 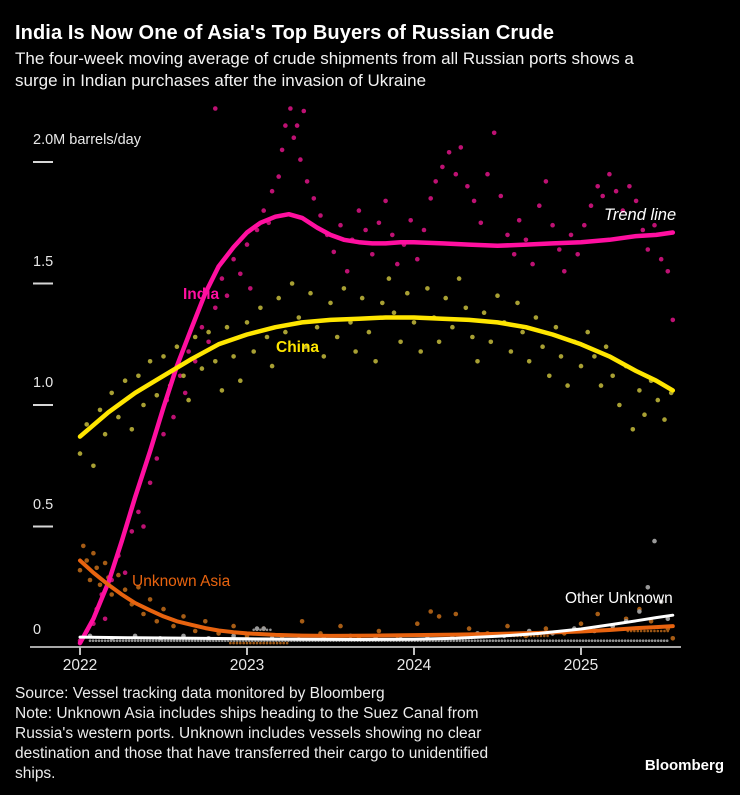 What do you see at coordinates (640, 215) in the screenshot?
I see `trend-line-annotation: Trend line` at bounding box center [640, 215].